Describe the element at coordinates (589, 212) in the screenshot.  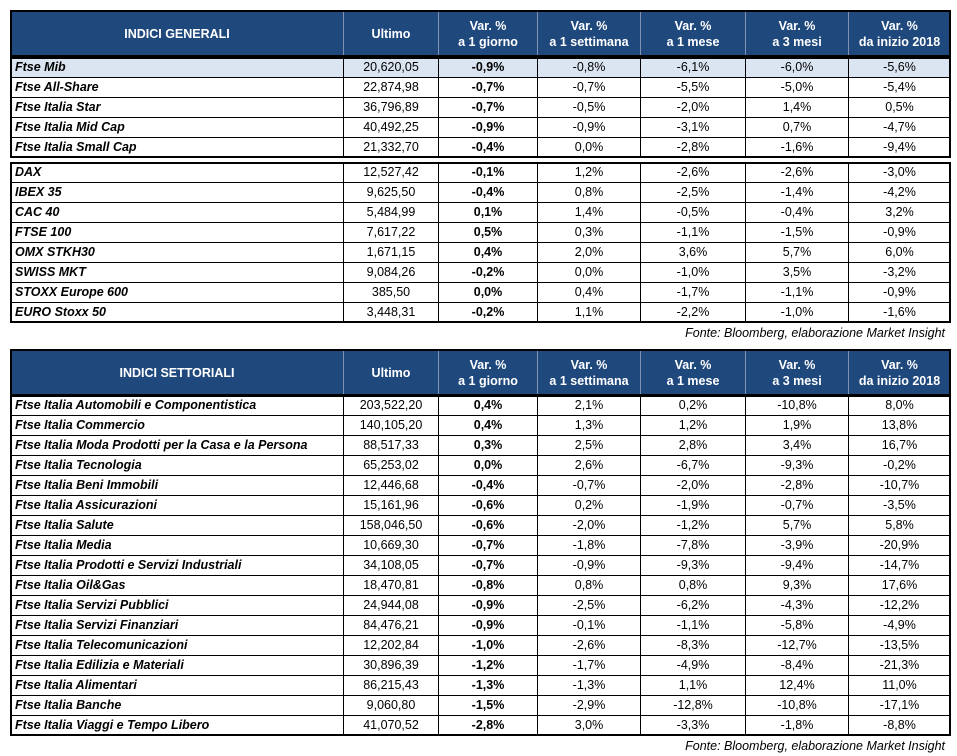
I see `cell: 1,4%` at that location.